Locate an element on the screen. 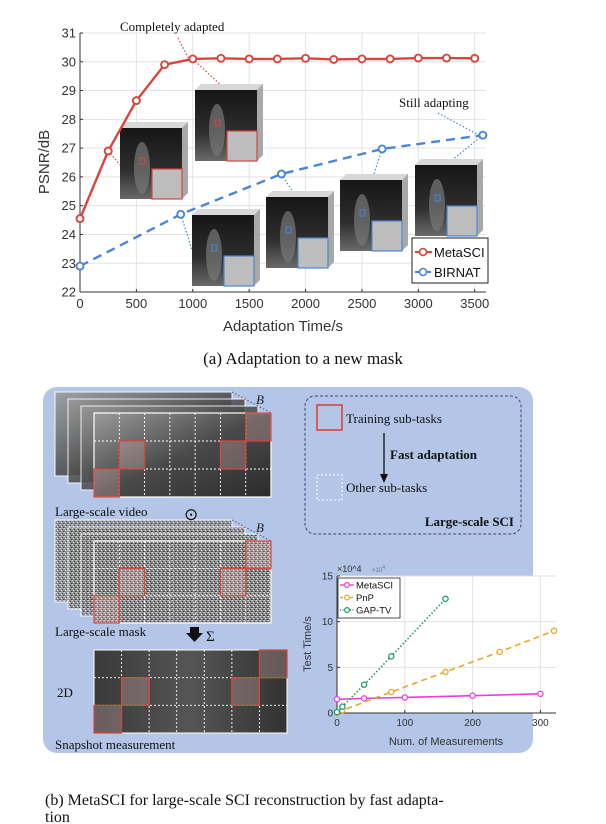  snapshot is located at coordinates (190, 691).